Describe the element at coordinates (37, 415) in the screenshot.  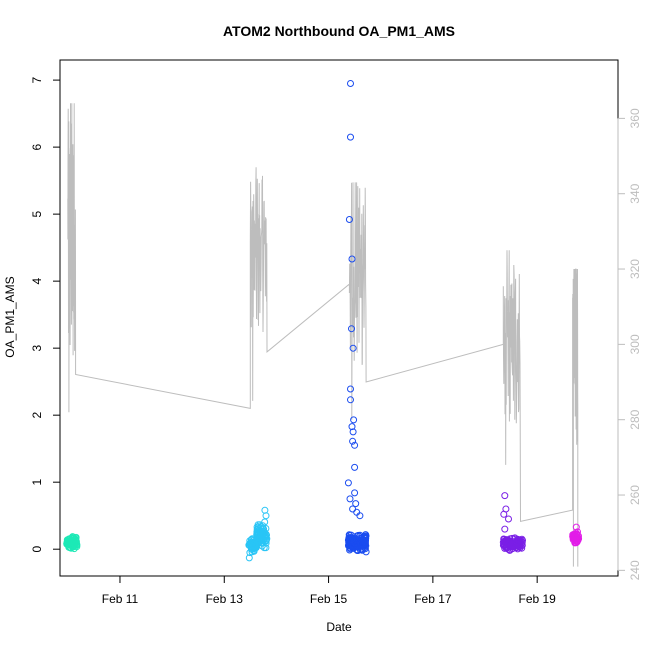
I see `y-tick-label: 2` at that location.